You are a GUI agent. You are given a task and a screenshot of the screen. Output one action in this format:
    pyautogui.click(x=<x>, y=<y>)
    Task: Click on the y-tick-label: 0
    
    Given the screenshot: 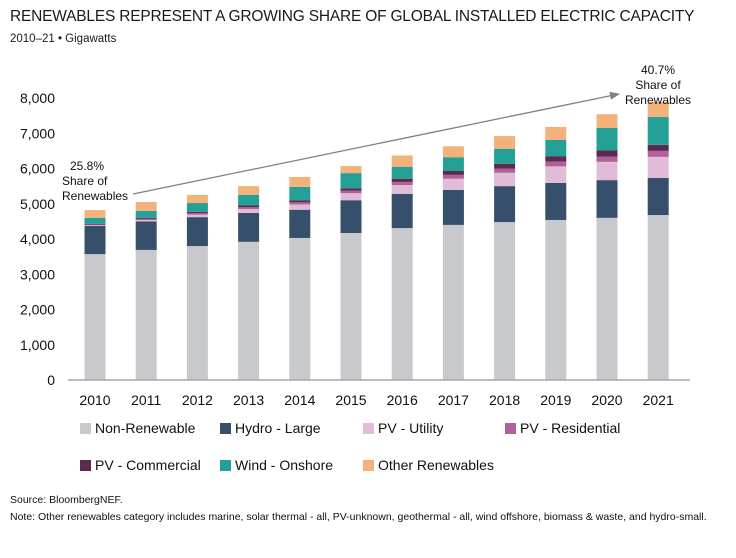 What is the action you would take?
    pyautogui.click(x=51, y=380)
    